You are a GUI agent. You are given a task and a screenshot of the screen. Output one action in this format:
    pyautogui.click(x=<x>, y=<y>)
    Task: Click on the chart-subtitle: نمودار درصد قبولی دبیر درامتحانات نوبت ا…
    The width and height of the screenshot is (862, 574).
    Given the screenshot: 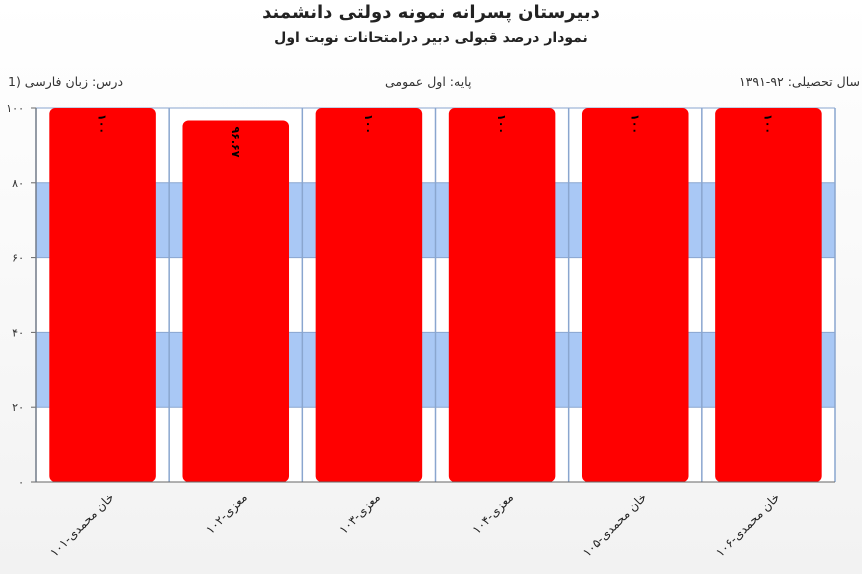 What is the action you would take?
    pyautogui.click(x=431, y=38)
    